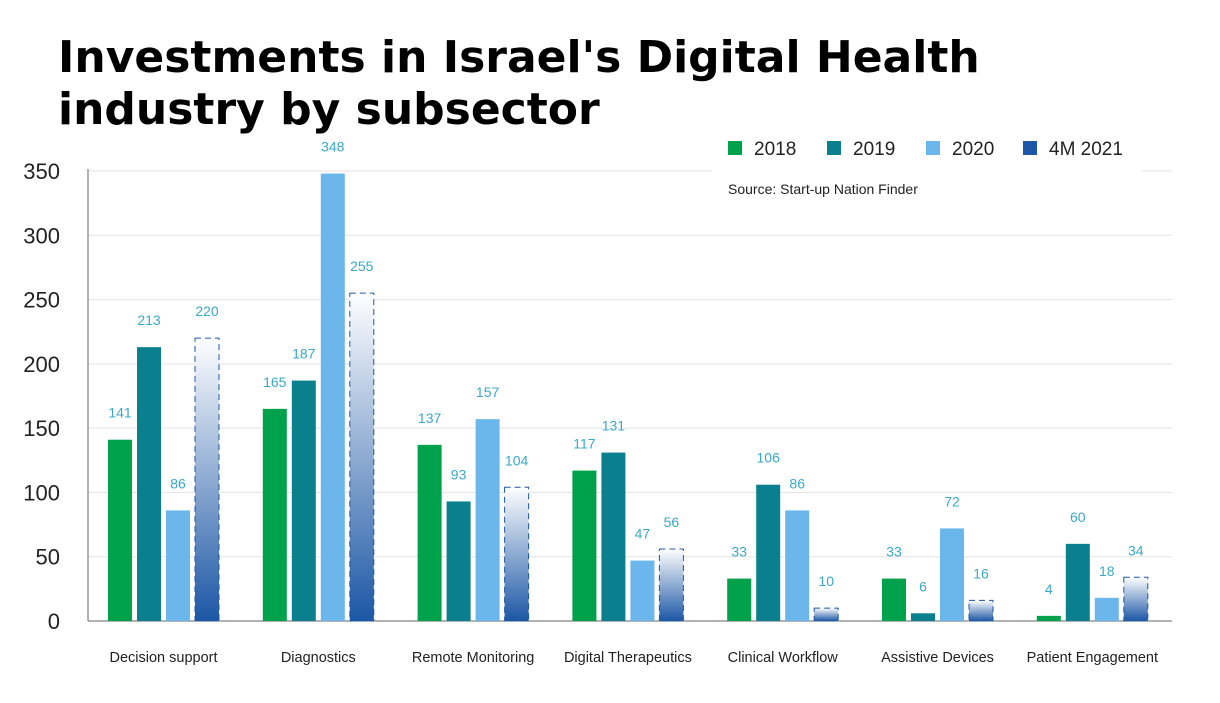  Describe the element at coordinates (41, 235) in the screenshot. I see `y-tick-label-300: 300` at that location.